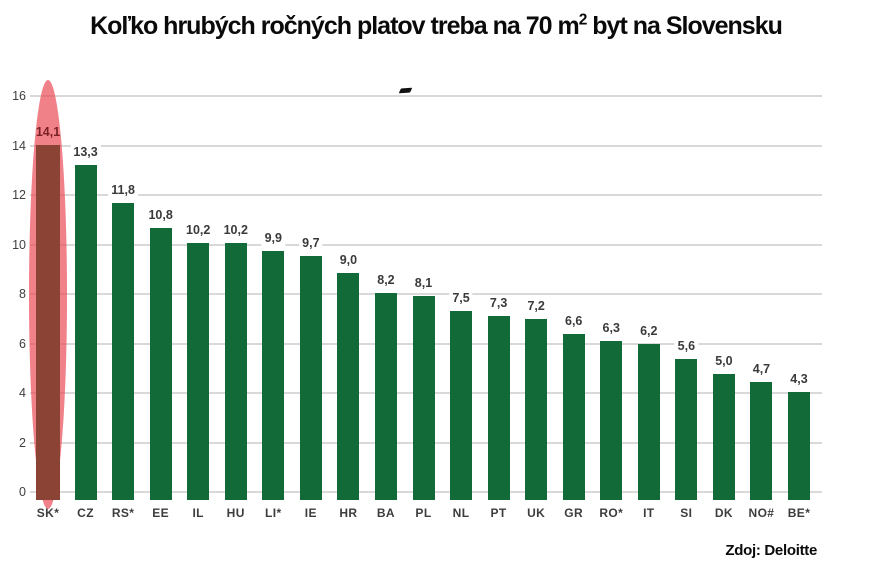 This screenshot has width=872, height=580. Describe the element at coordinates (19, 195) in the screenshot. I see `y-axis-tick-label: 12` at that location.